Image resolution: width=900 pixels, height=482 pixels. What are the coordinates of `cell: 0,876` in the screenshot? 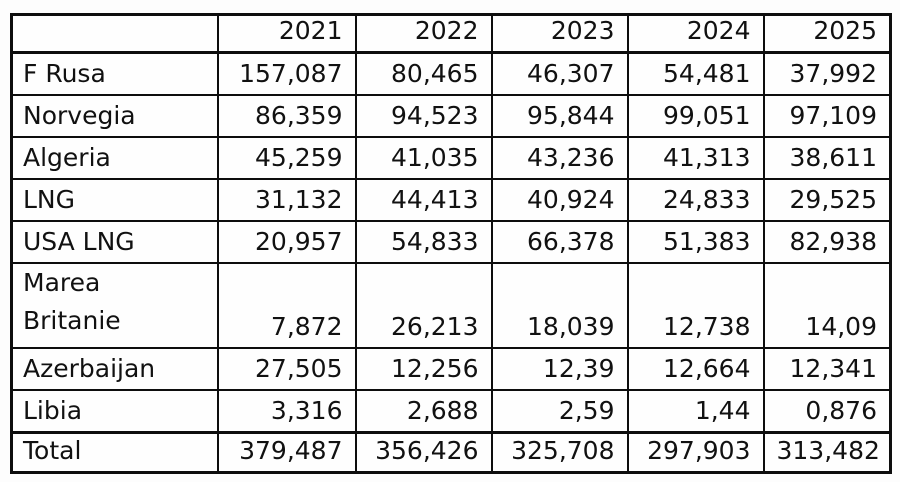 It's located at (827, 411).